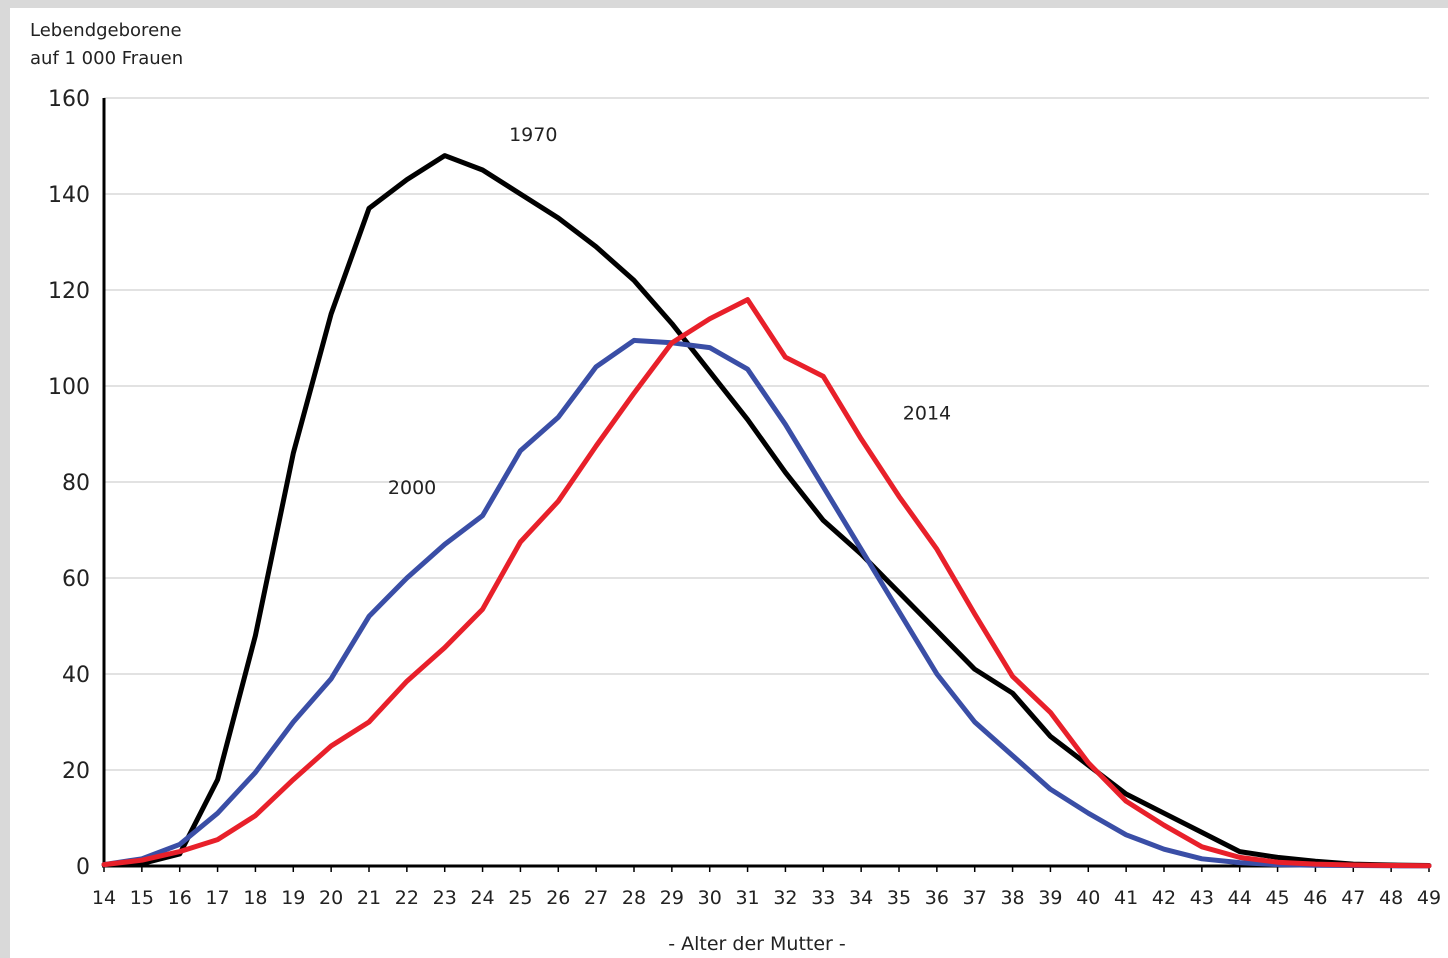 The width and height of the screenshot is (1448, 958). Describe the element at coordinates (407, 898) in the screenshot. I see `x-tick-label-22: 22` at that location.